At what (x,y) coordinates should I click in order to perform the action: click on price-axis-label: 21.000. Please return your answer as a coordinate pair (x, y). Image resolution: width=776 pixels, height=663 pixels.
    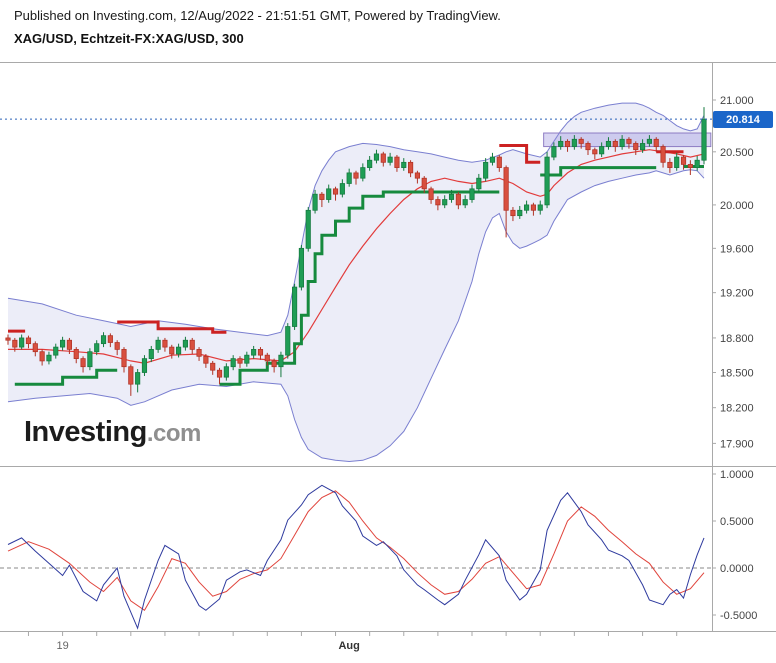
    Looking at the image, I should click on (737, 101).